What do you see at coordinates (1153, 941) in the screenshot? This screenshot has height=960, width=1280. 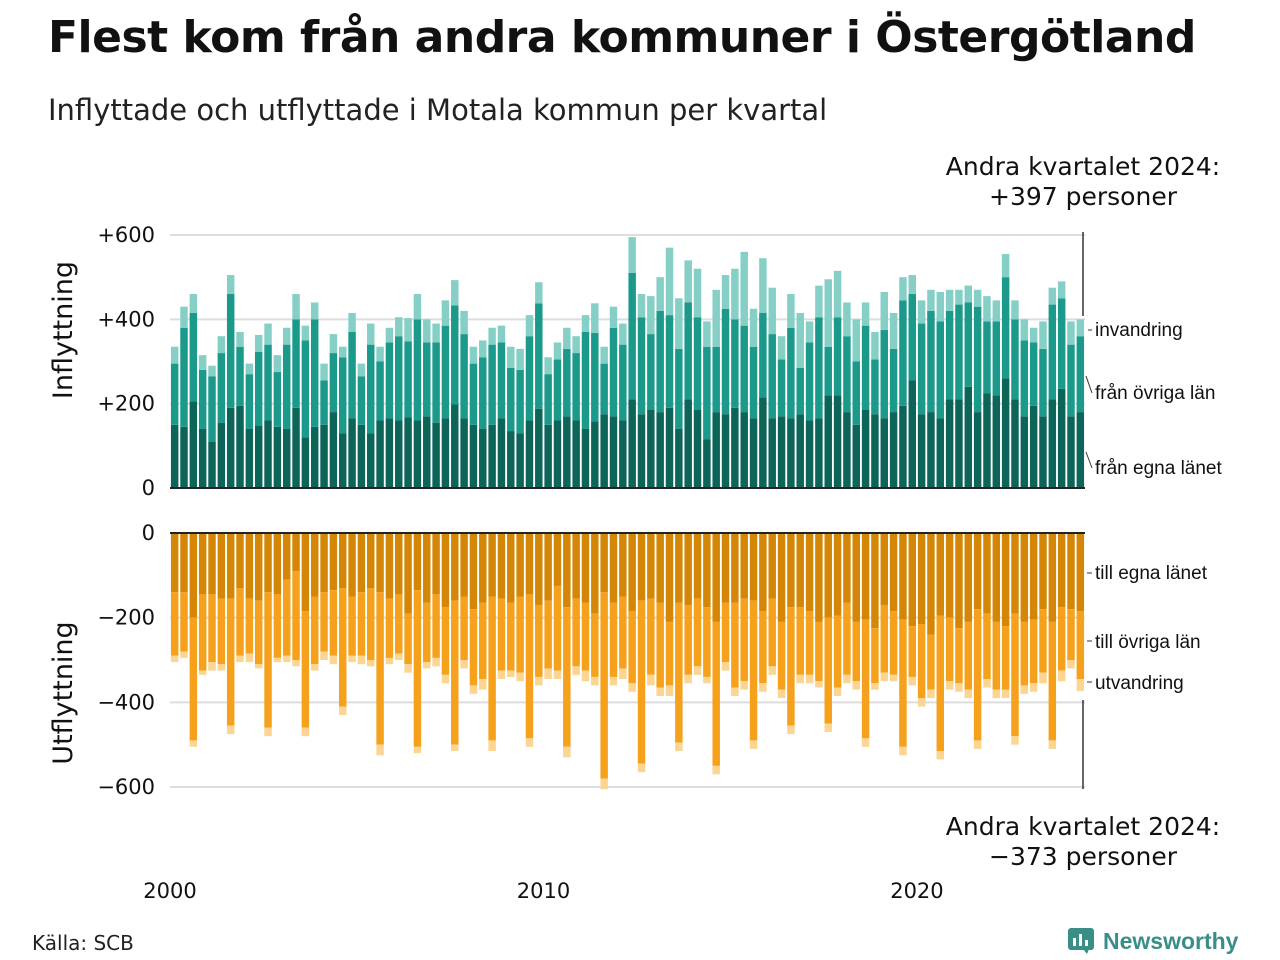 I see `newsworthy-logo: Newsworthy` at bounding box center [1153, 941].